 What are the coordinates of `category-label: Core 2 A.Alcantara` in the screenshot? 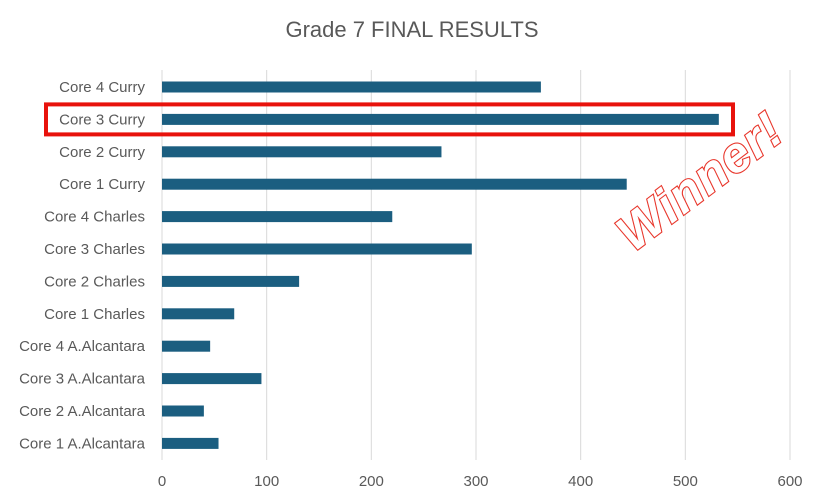 It's located at (82, 411).